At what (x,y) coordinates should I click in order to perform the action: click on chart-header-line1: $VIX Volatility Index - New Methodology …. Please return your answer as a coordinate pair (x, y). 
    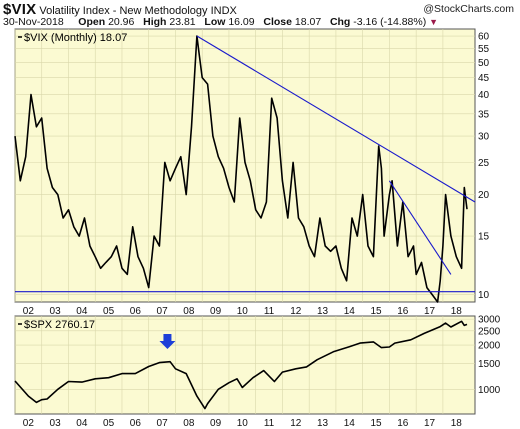
    Looking at the image, I should click on (120, 9).